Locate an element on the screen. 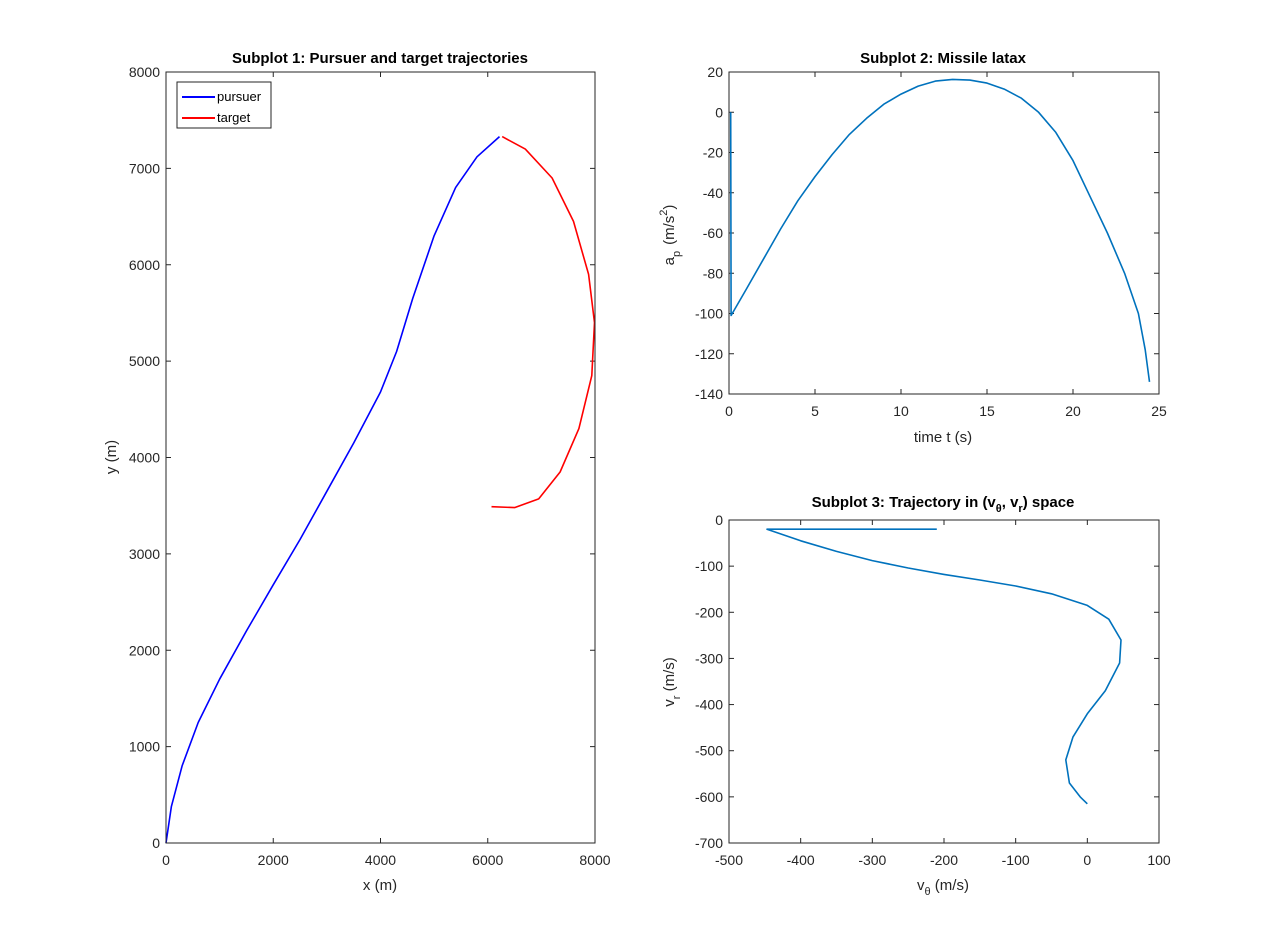 This screenshot has width=1280, height=947. ylabel-sup: 2 is located at coordinates (664, 213).